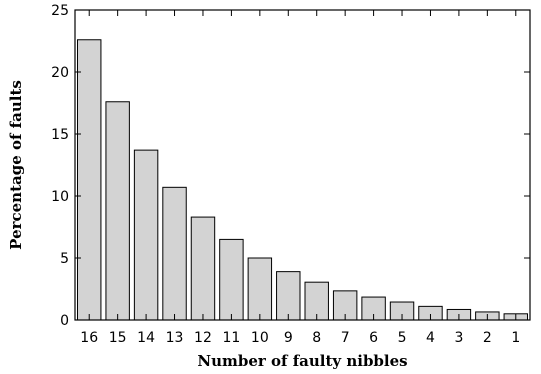  Describe the element at coordinates (64, 321) in the screenshot. I see `y-tick-label: 0` at that location.